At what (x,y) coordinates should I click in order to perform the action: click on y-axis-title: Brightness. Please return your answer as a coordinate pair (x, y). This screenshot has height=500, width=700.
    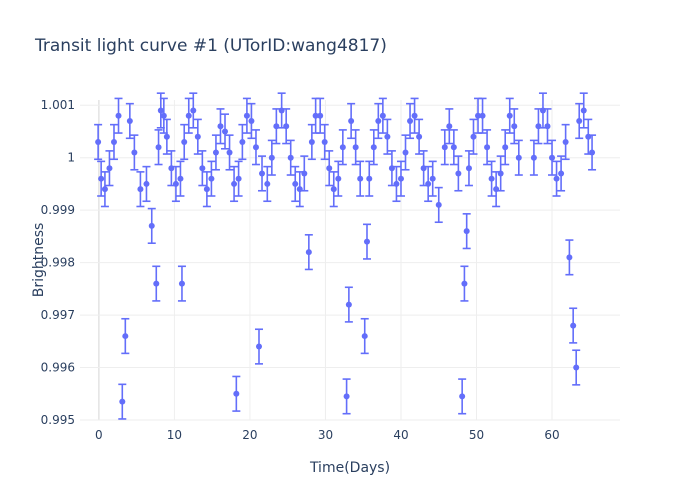
    Looking at the image, I should click on (39, 260).